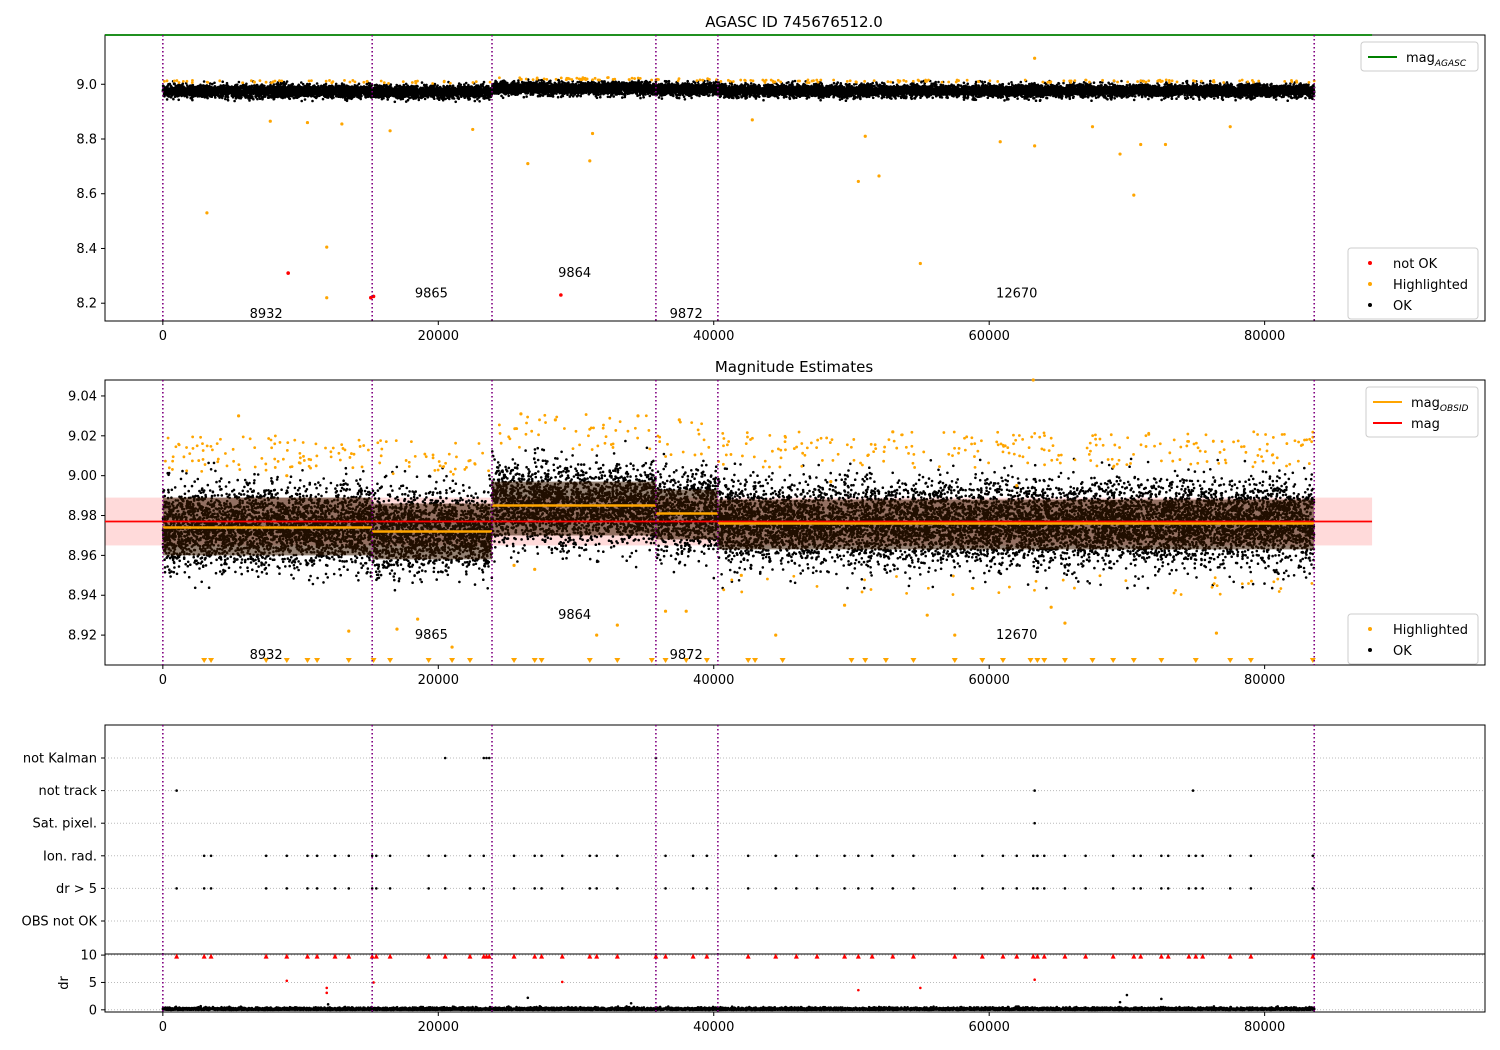 The height and width of the screenshot is (1050, 1500). What do you see at coordinates (713, 680) in the screenshot?
I see `x-tick-label: 40000` at bounding box center [713, 680].